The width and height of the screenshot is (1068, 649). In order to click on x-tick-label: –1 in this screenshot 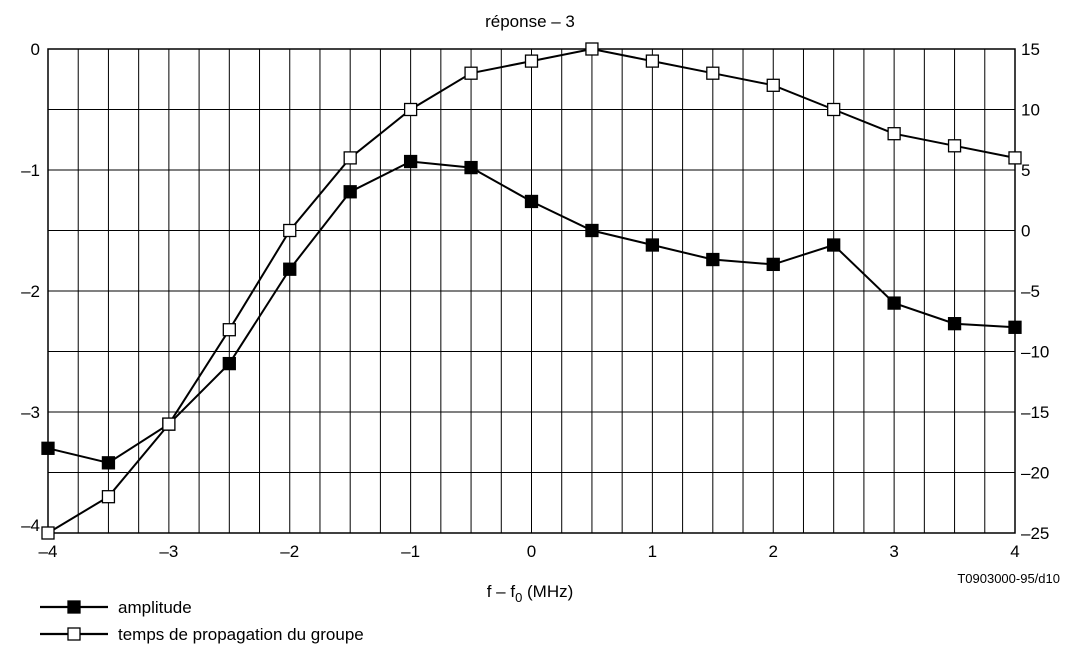, I will do `click(410, 551)`.